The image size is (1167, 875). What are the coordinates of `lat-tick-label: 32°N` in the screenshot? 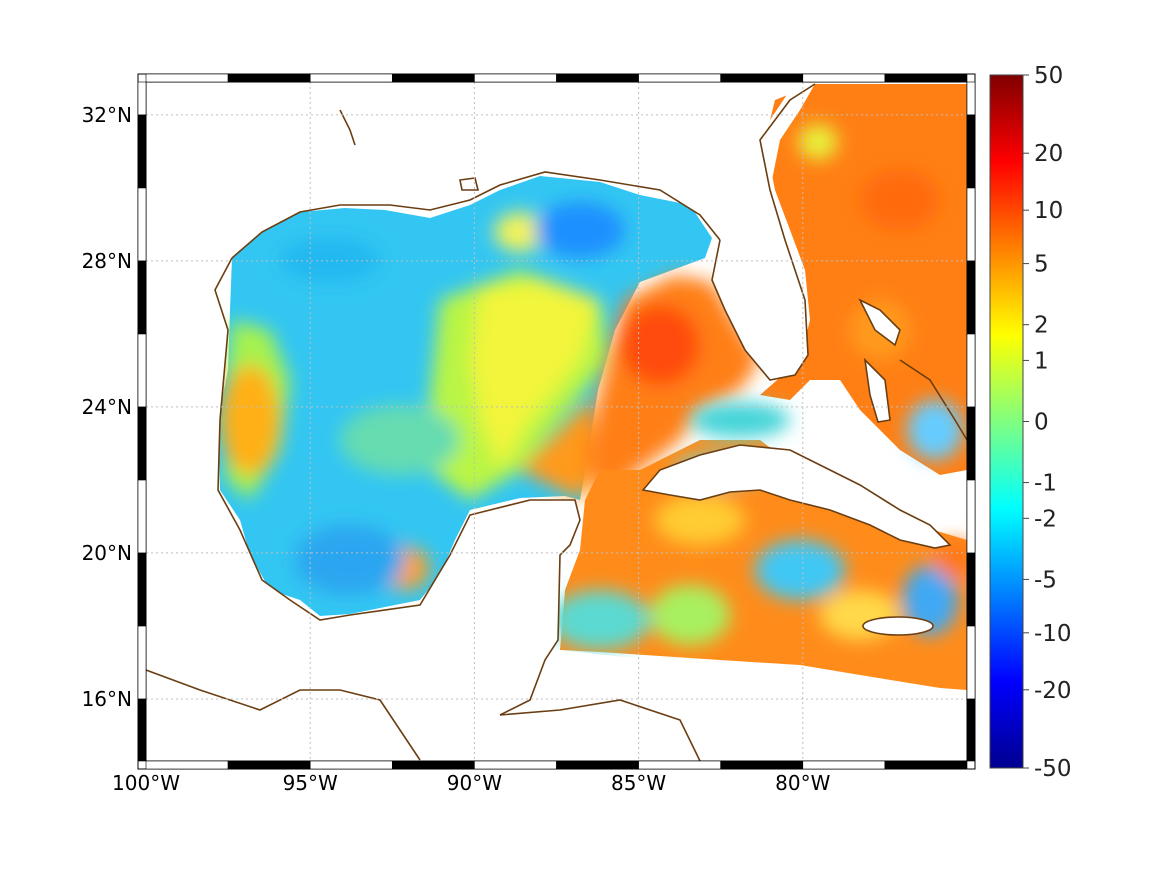 It's located at (107, 115).